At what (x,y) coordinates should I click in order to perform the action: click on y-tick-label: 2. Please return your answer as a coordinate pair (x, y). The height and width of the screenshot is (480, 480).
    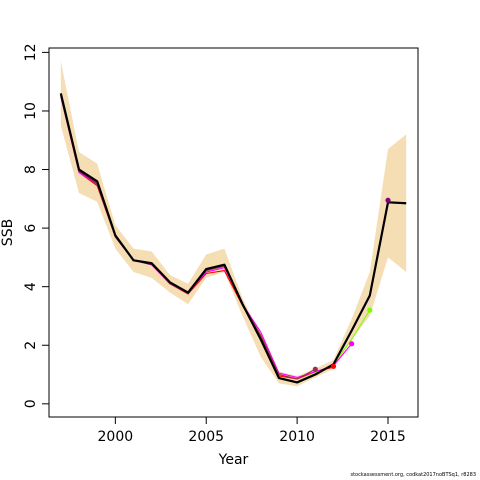
    Looking at the image, I should click on (31, 345).